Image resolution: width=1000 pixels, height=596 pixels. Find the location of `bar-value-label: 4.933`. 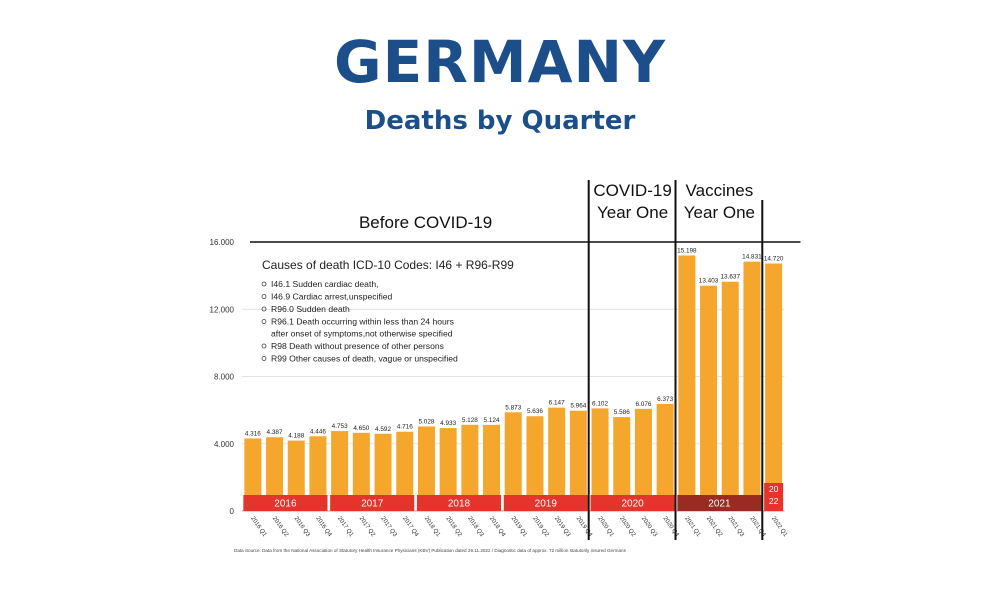

bar-value-label: 4.933 is located at coordinates (448, 423).